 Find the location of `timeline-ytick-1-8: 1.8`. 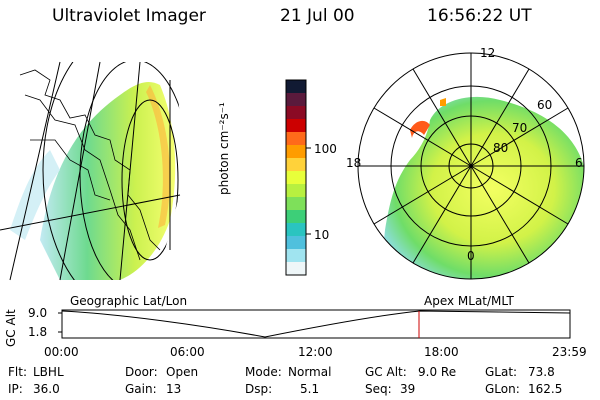

timeline-ytick-1-8: 1.8 is located at coordinates (38, 332).